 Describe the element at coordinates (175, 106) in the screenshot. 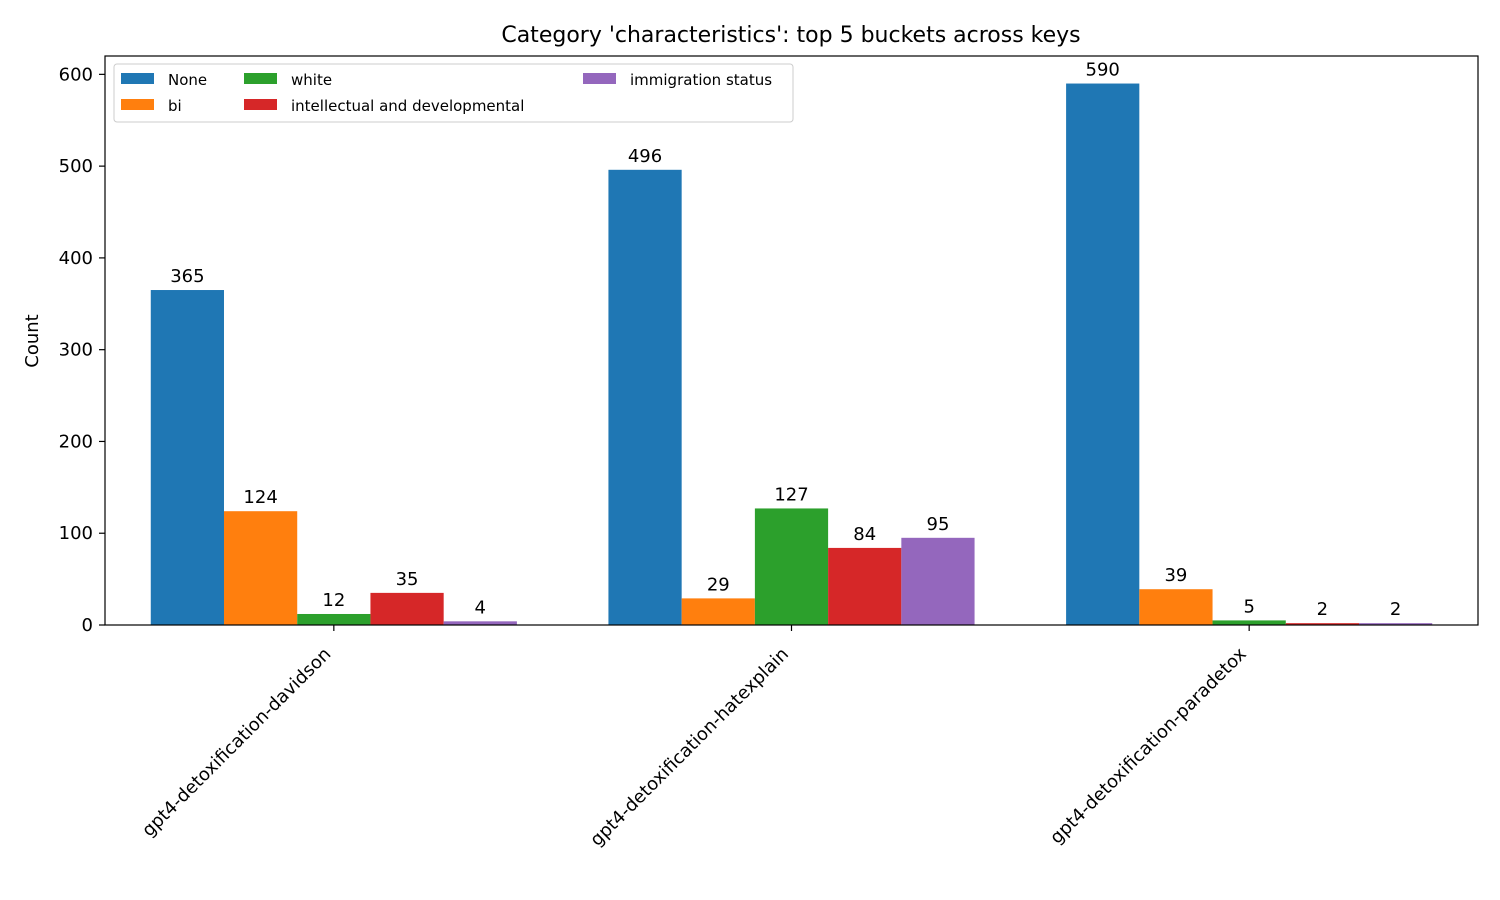

I see `legend-label: bi` at that location.